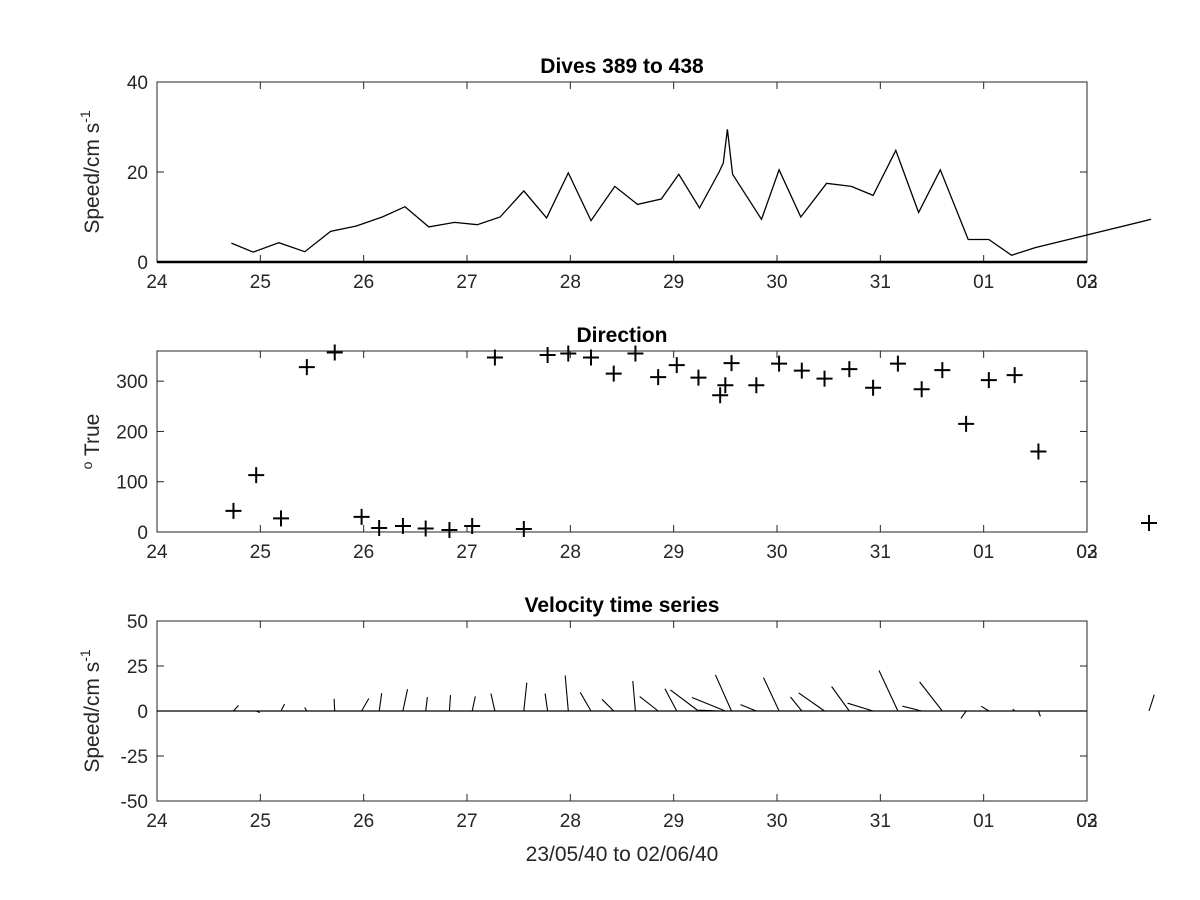  What do you see at coordinates (137, 622) in the screenshot?
I see `y-tick-label: 50` at bounding box center [137, 622].